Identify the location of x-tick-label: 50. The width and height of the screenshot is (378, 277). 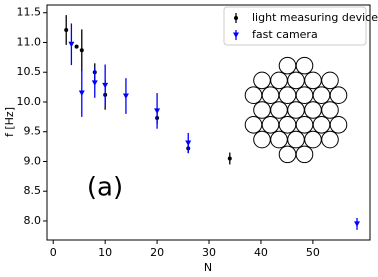
(313, 252).